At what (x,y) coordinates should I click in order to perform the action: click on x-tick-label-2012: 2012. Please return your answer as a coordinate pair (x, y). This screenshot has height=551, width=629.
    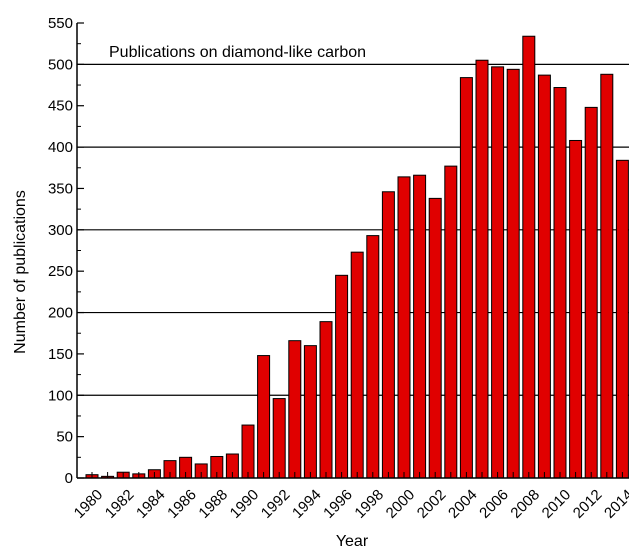
    Looking at the image, I should click on (588, 504).